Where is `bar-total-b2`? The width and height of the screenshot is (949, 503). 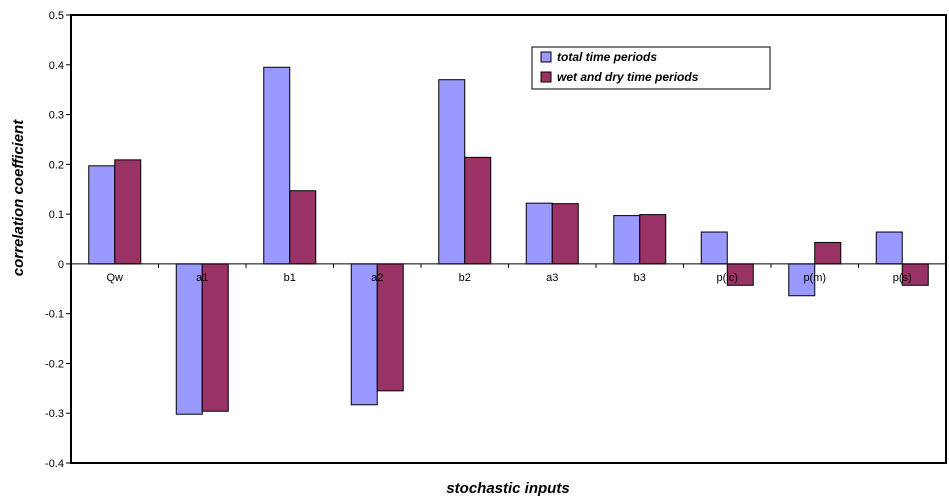 bar-total-b2 is located at coordinates (452, 172).